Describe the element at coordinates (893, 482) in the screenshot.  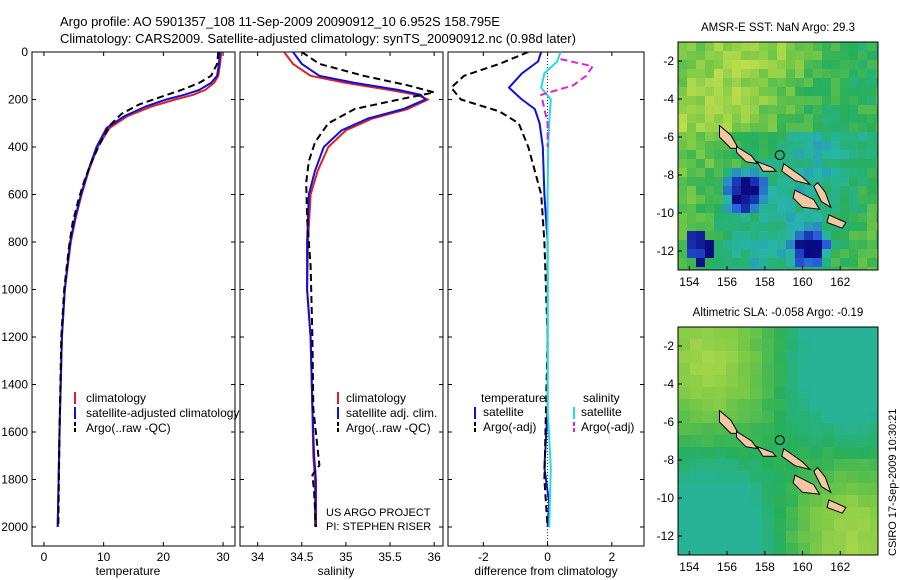
I see `timestamp-credit: CSIRO 17-Sep-2009 10:30:21` at that location.